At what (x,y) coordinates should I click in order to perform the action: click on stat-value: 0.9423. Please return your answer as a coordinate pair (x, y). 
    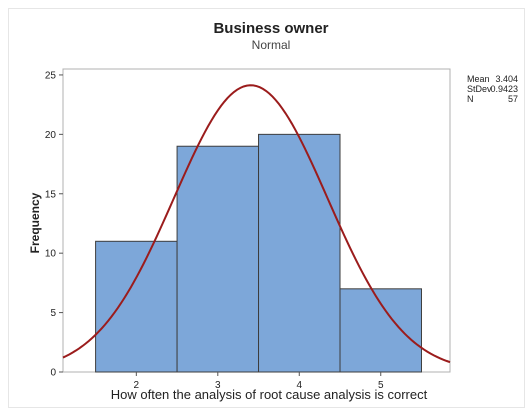
    Looking at the image, I should click on (504, 89).